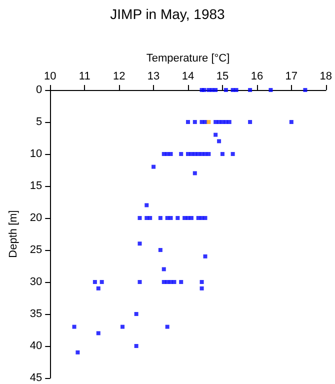 This screenshot has height=384, width=335. Describe the element at coordinates (188, 58) in the screenshot. I see `x-axis-title: Temperature [°C]` at that location.